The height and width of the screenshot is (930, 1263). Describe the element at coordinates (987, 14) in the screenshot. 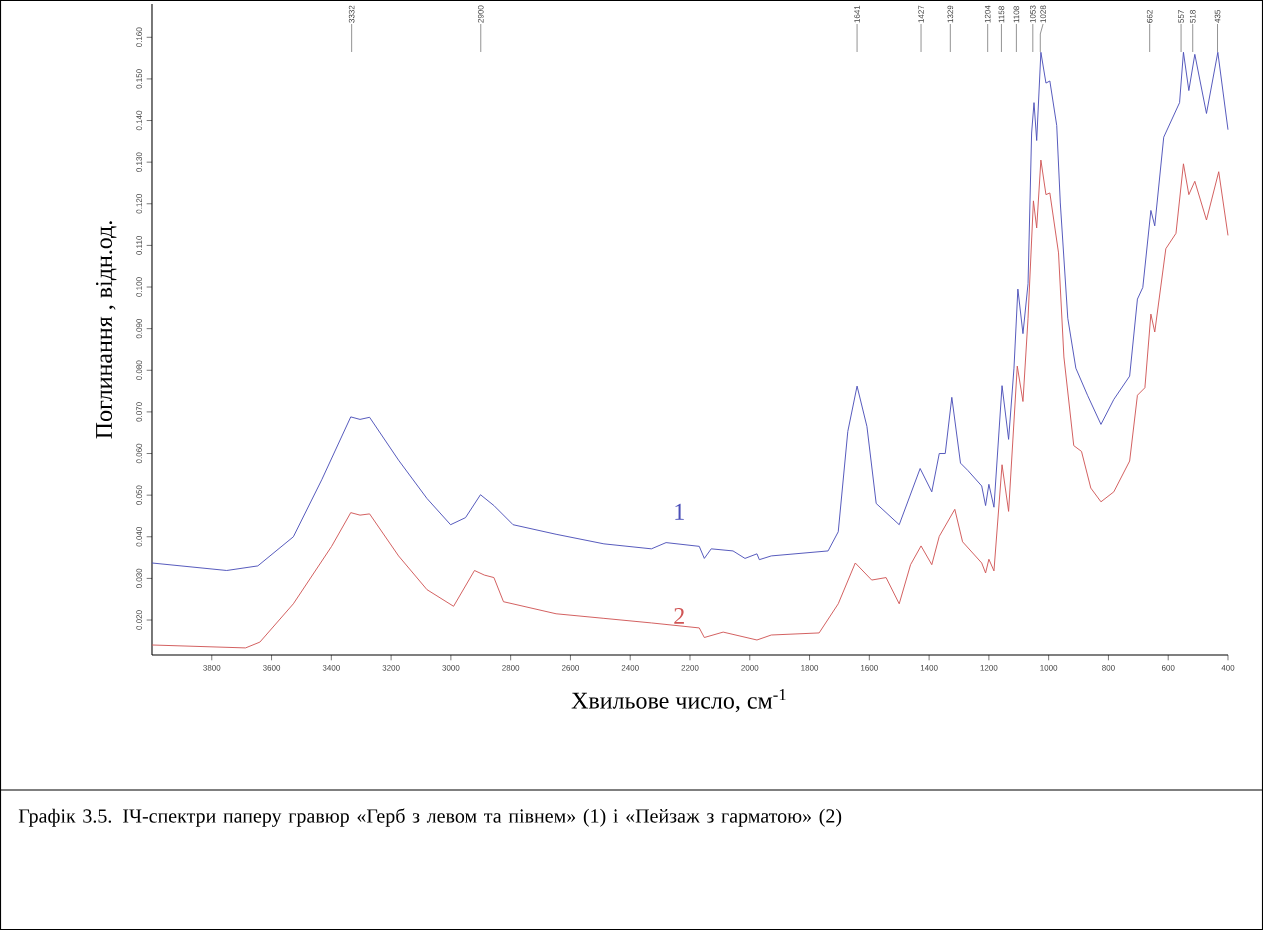

I see `annotation: 1204` at that location.